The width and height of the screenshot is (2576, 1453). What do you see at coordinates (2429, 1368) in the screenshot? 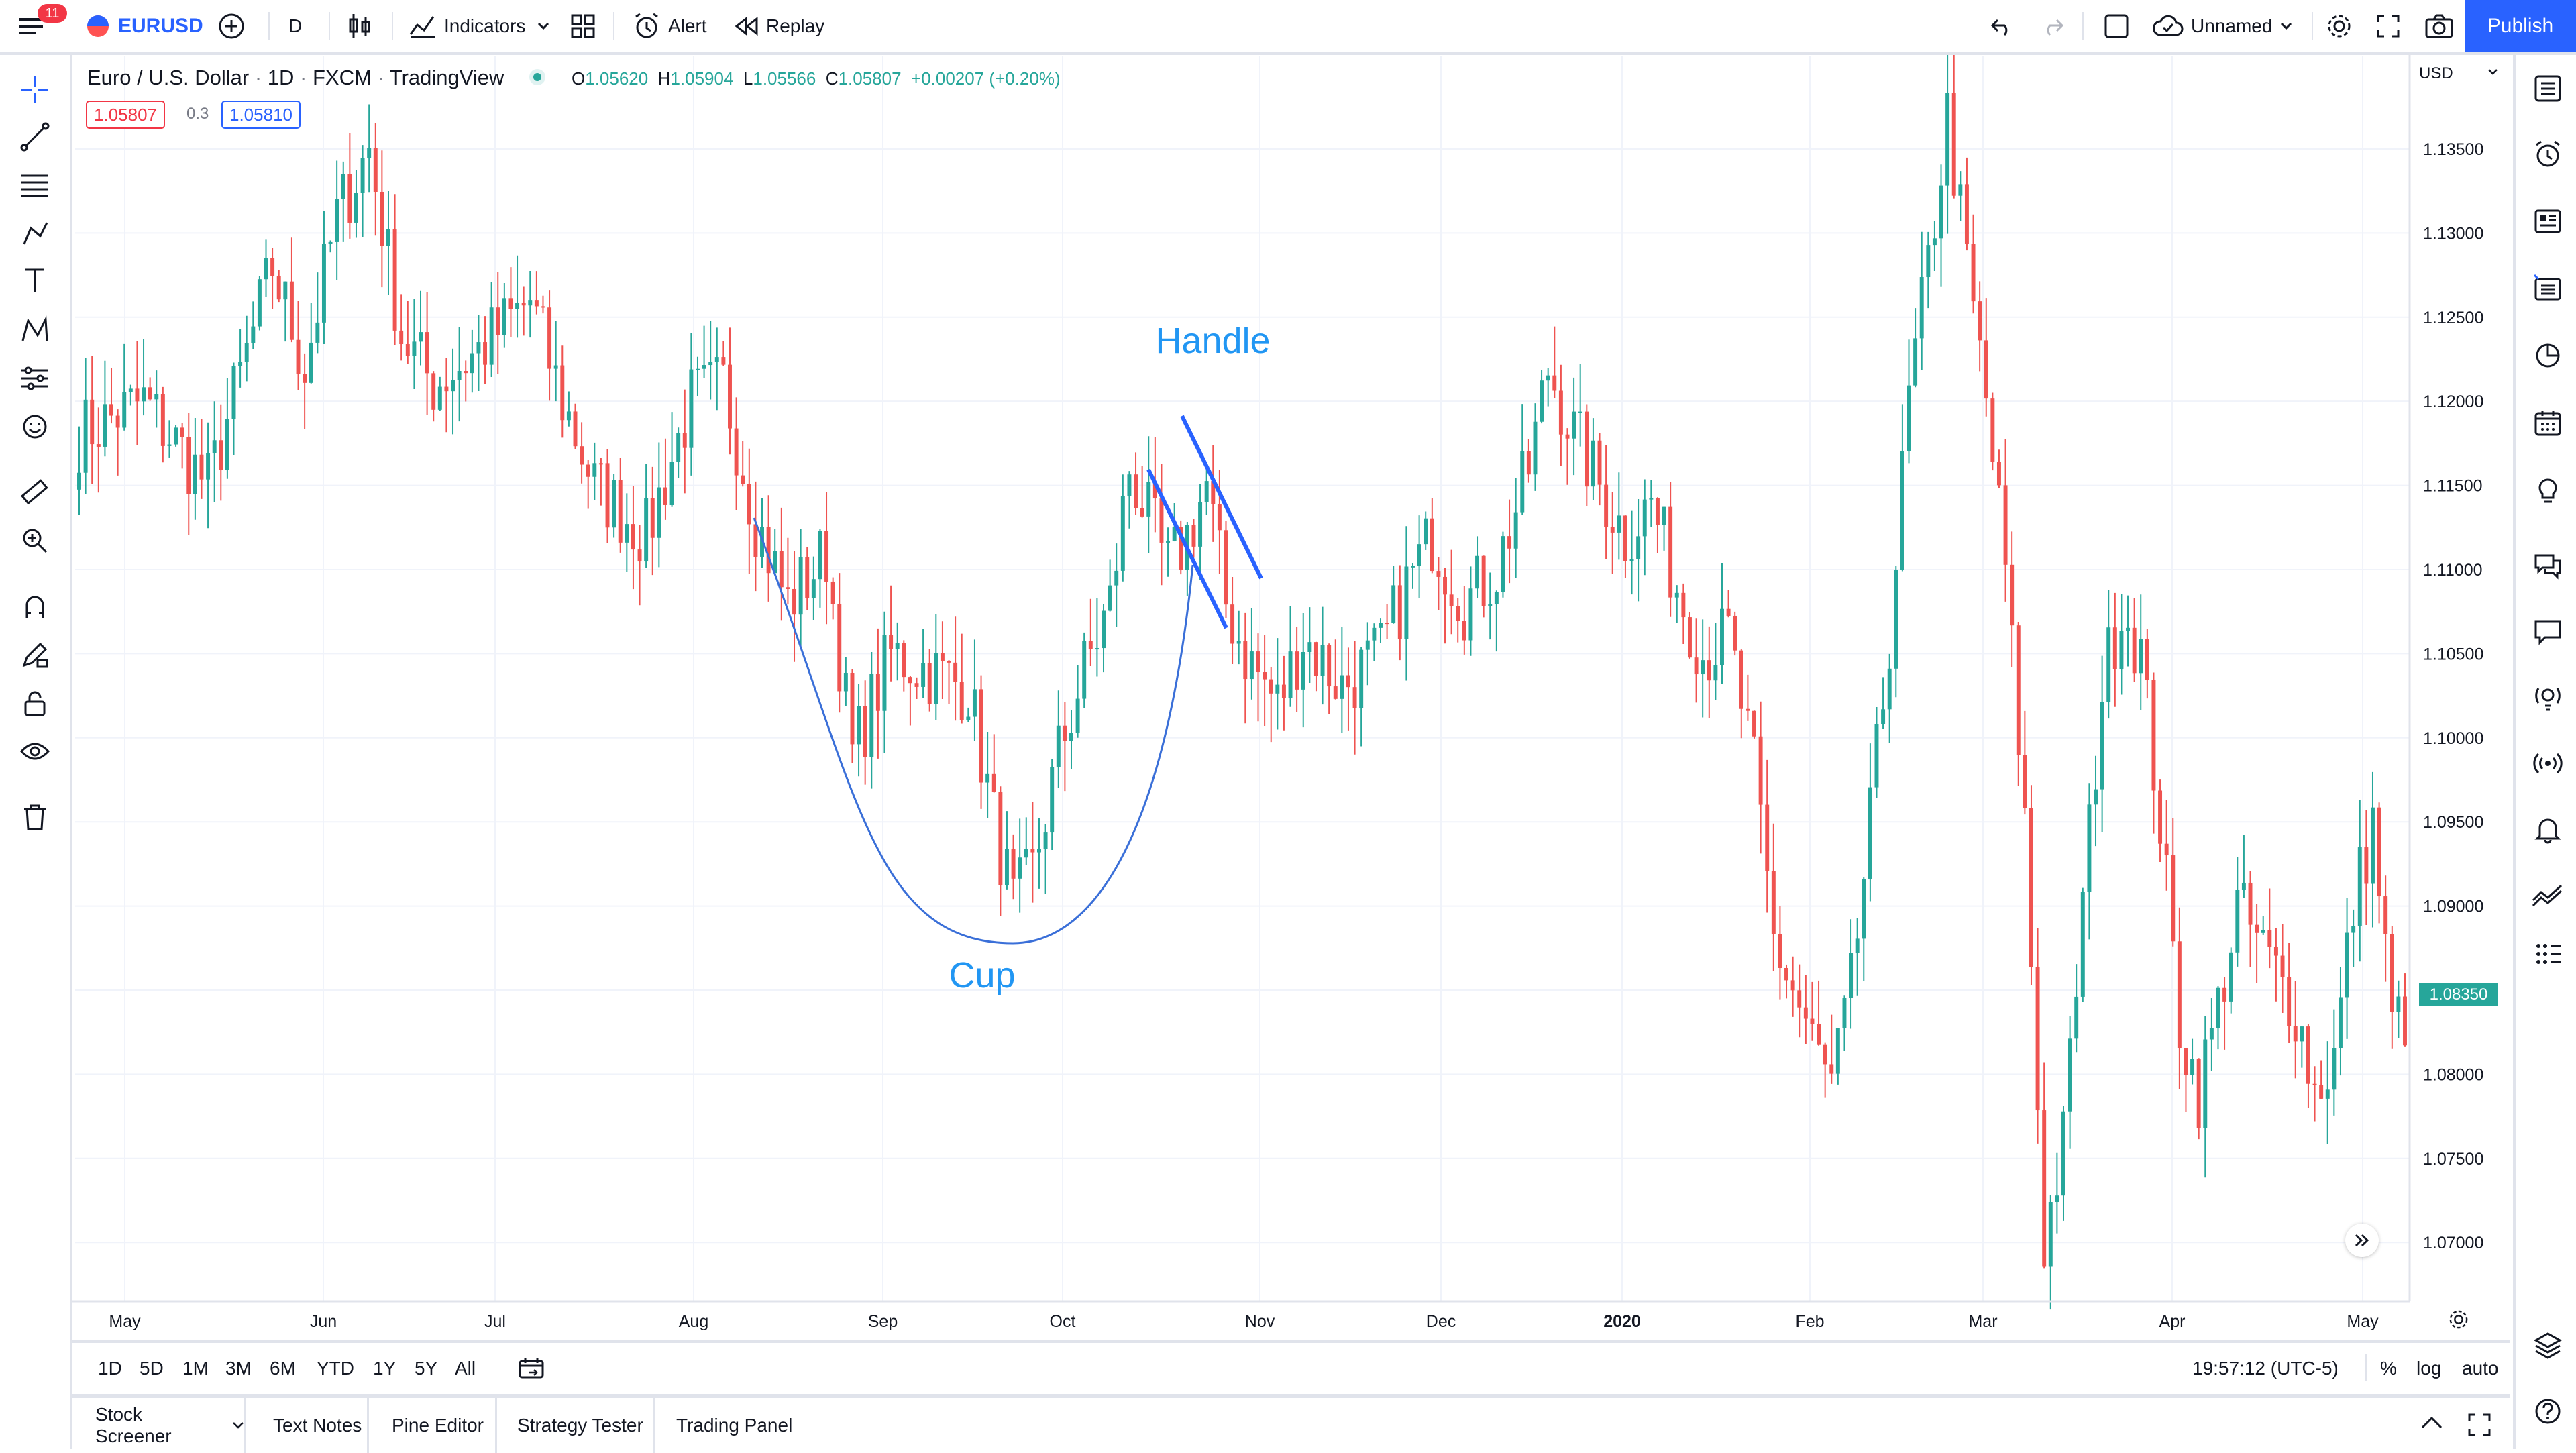
I see `log-scale-toggle: log` at bounding box center [2429, 1368].